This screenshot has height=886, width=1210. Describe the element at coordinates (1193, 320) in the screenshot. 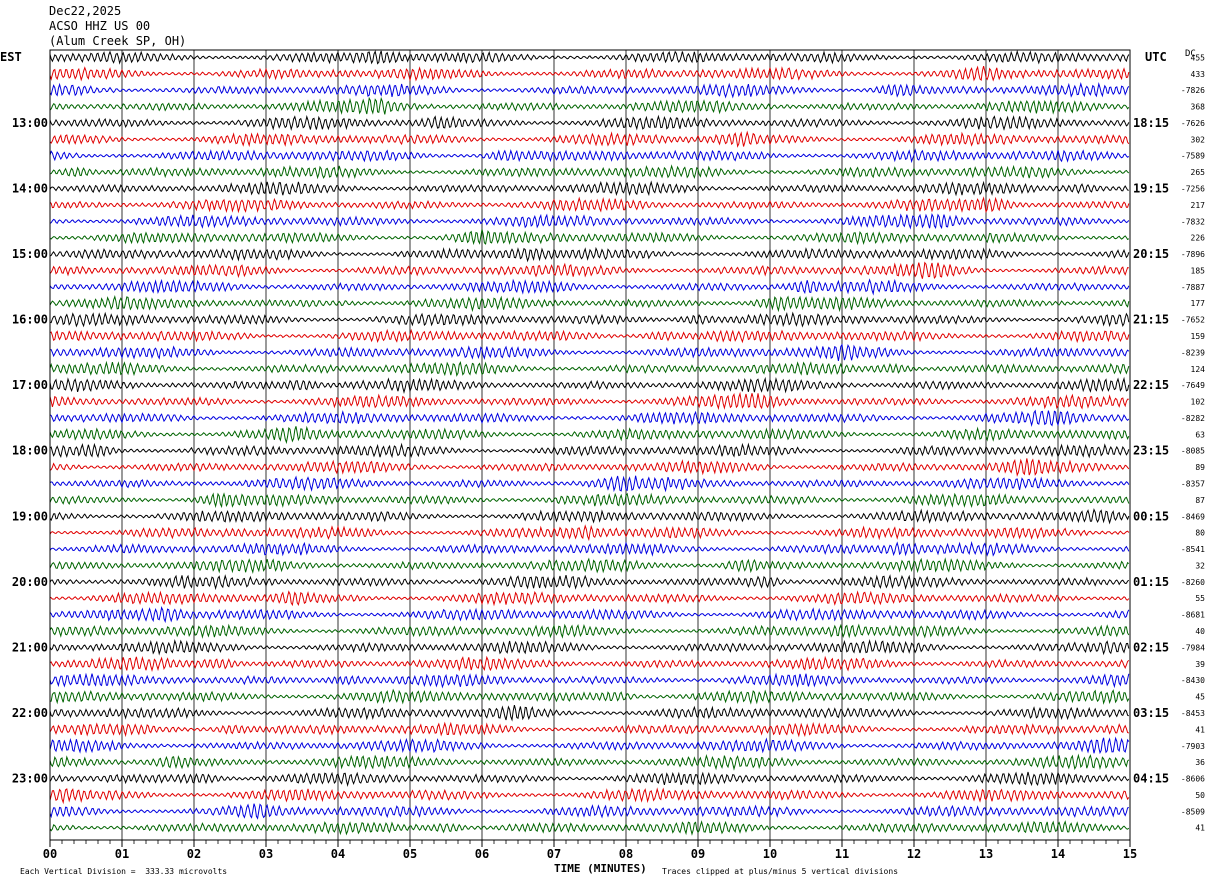

I see `dc-offset-label: -7652` at that location.